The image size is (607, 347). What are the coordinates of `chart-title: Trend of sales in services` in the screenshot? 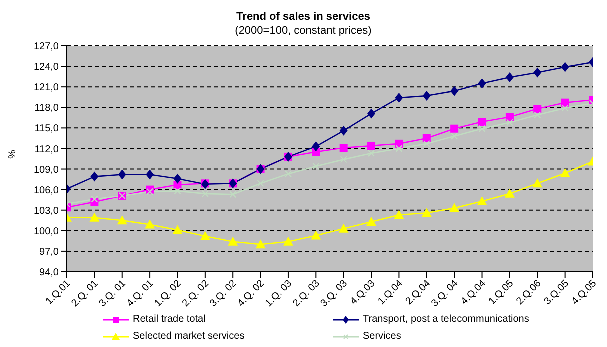 It's located at (304, 17).